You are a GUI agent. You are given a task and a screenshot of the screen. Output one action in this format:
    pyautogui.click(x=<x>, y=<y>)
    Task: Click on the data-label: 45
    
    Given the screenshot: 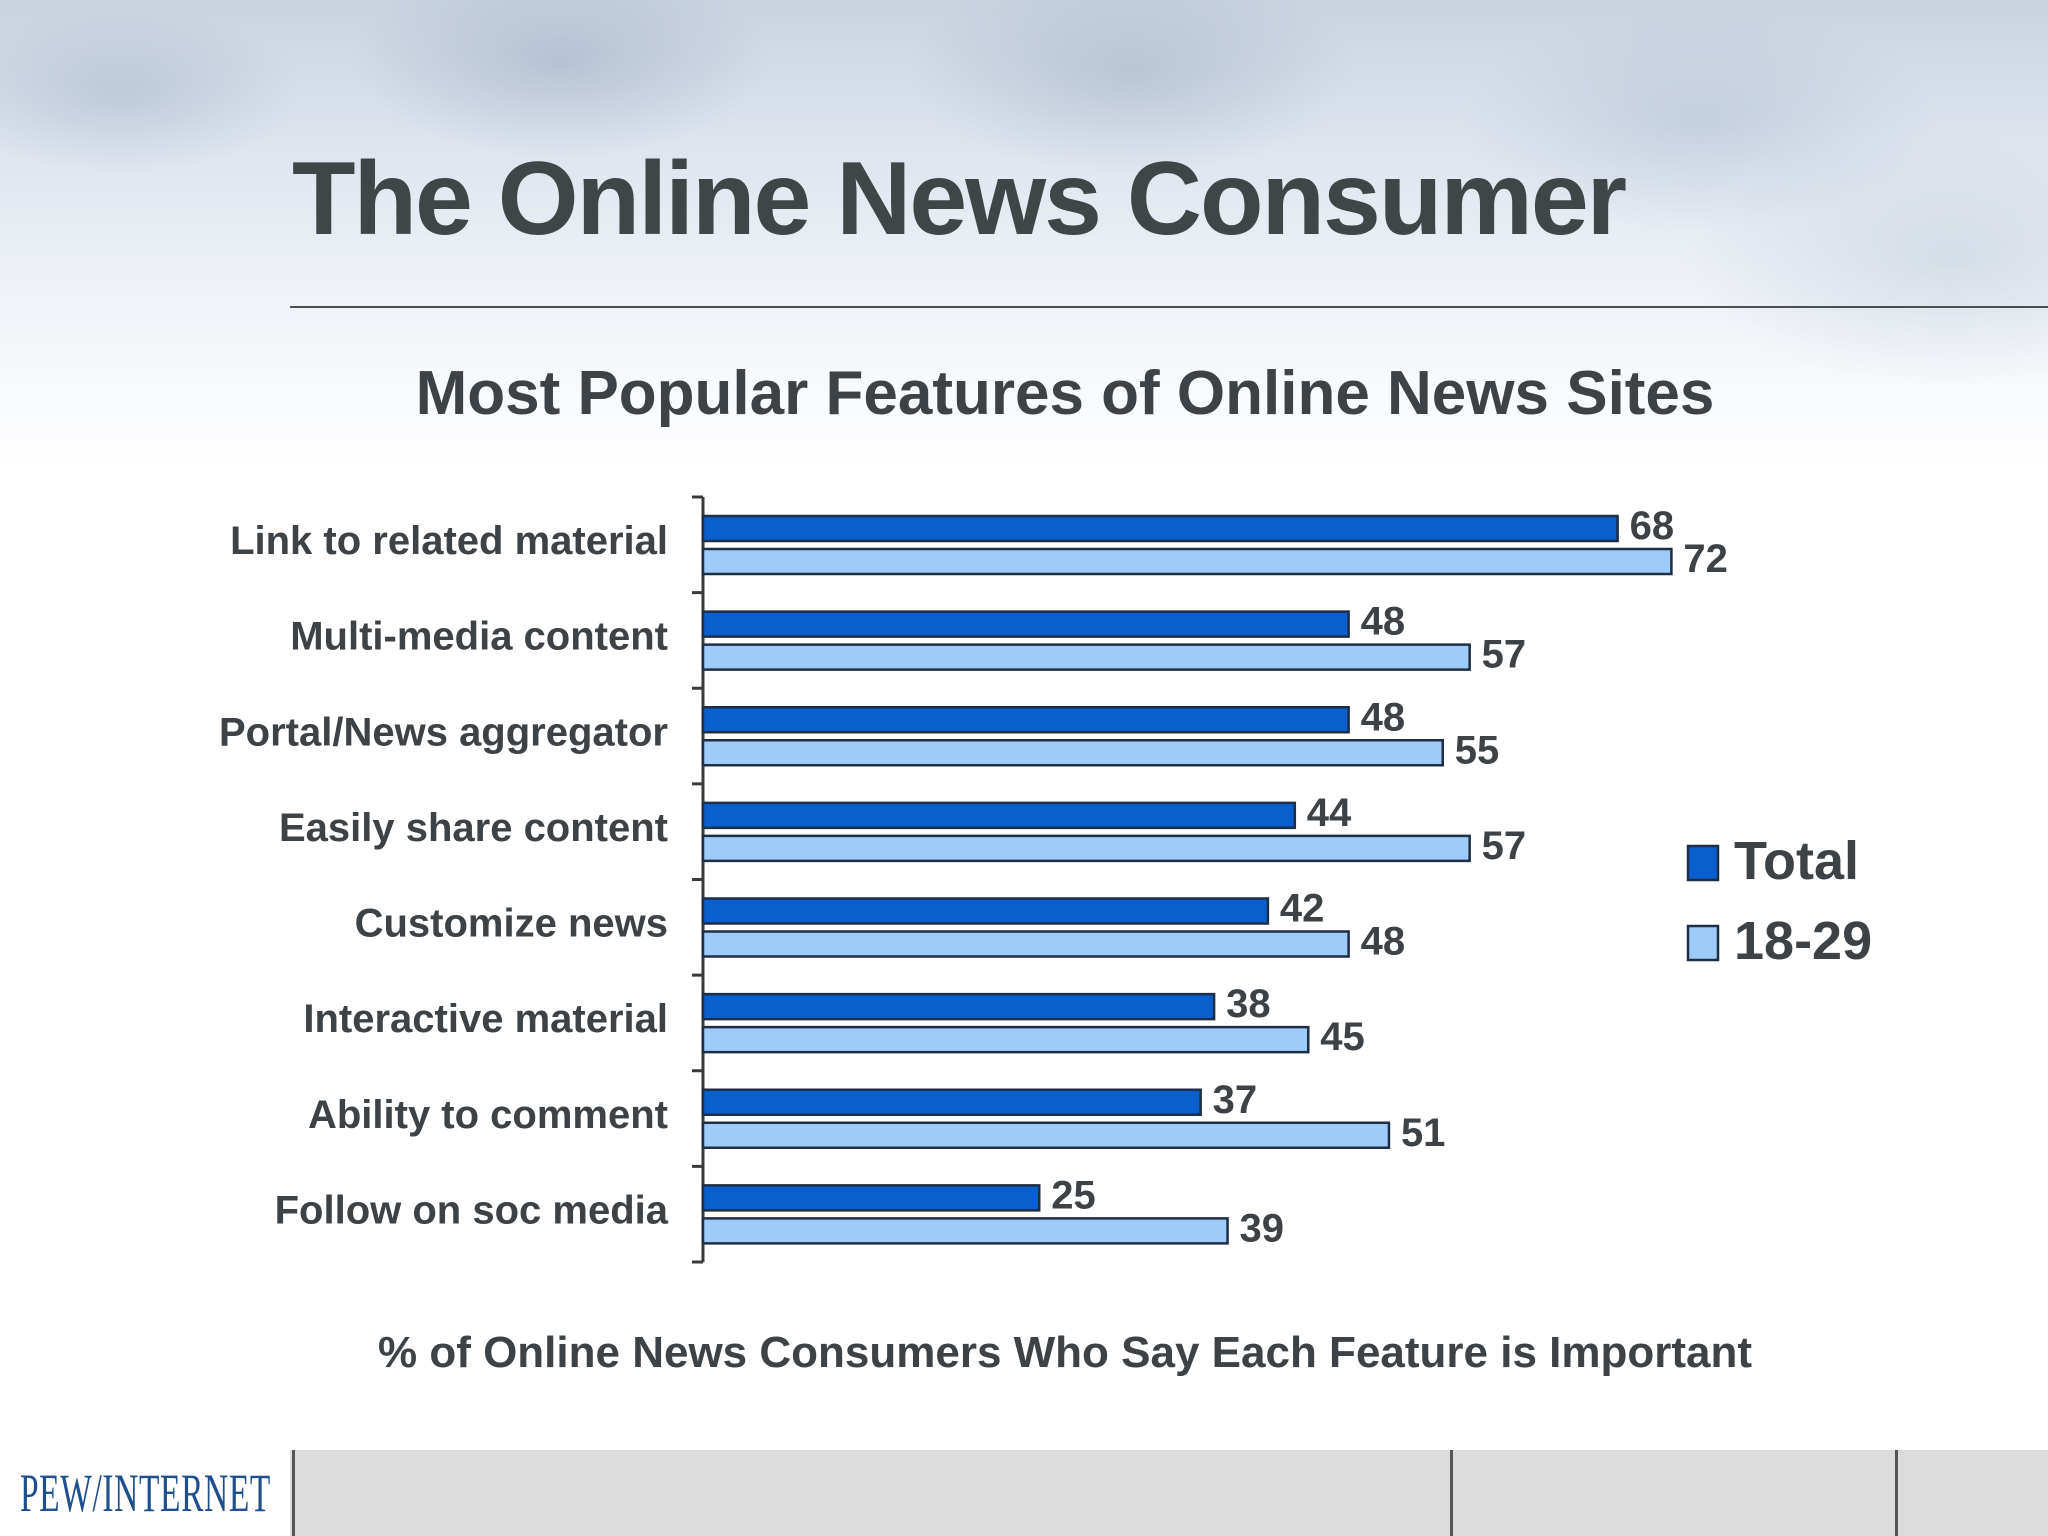 What is the action you would take?
    pyautogui.click(x=1342, y=1037)
    